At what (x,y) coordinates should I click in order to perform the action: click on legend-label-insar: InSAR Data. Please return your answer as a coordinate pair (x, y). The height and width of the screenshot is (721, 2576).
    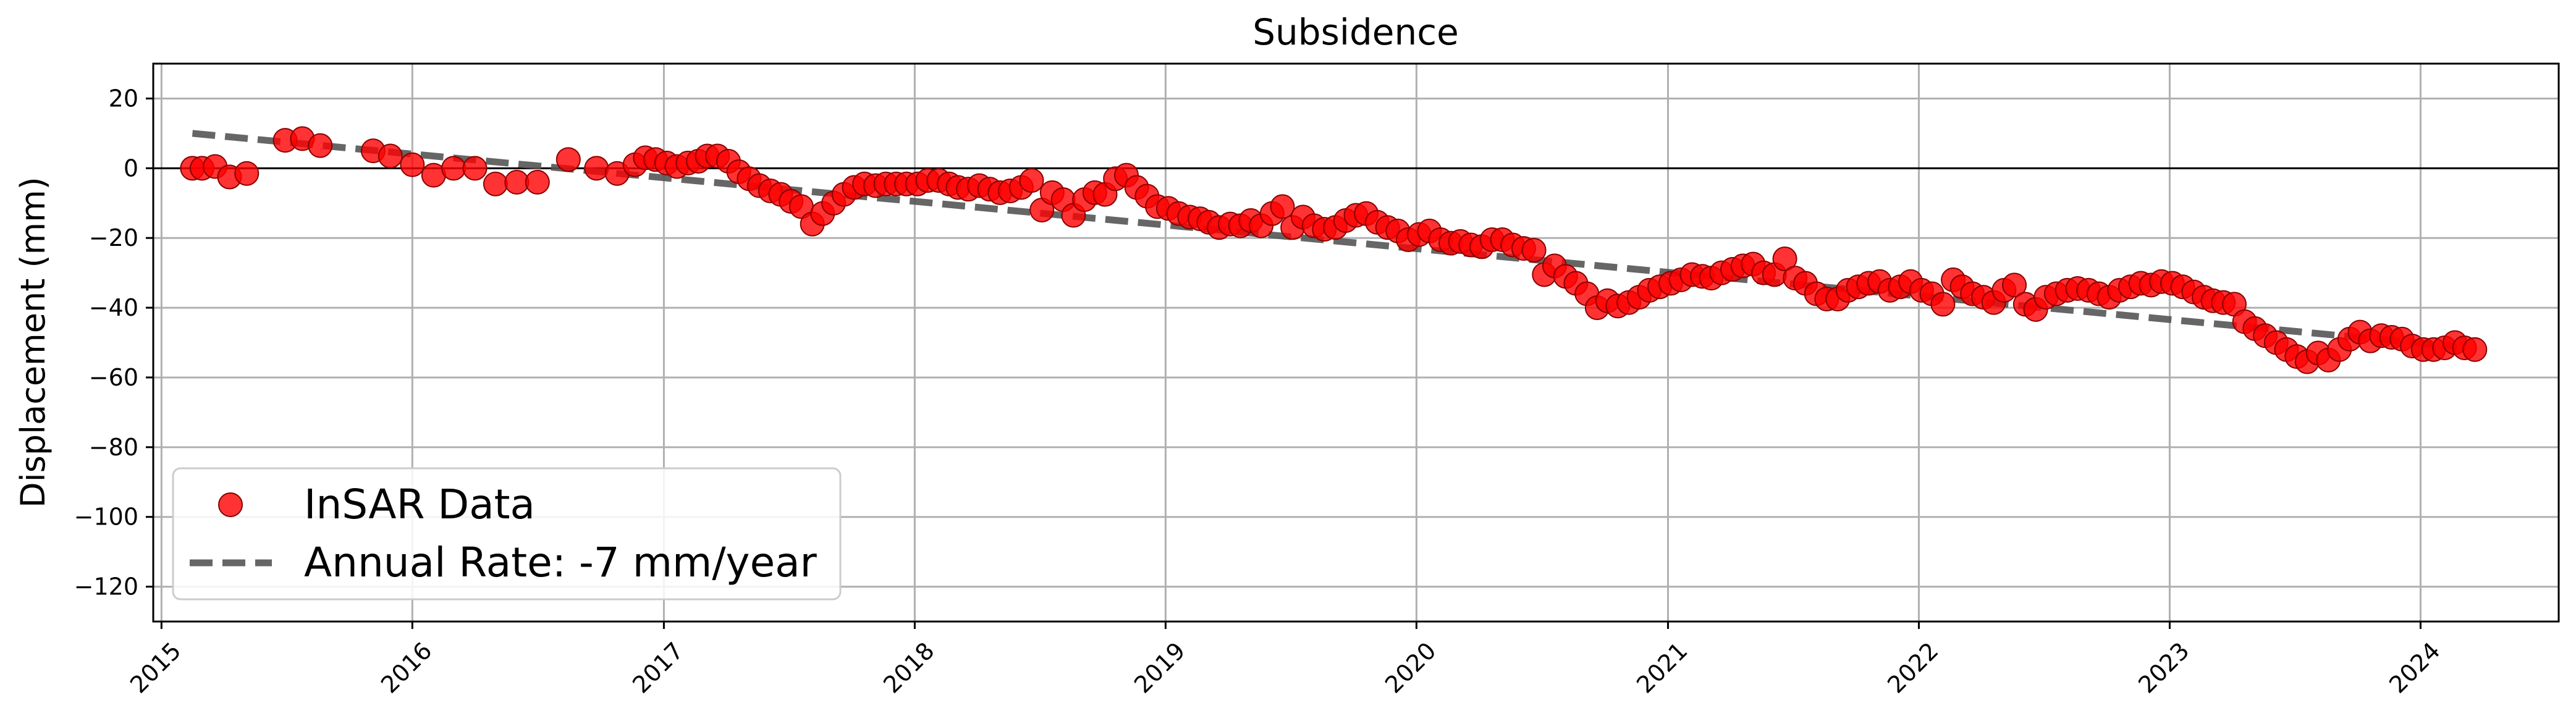
    Looking at the image, I should click on (419, 504).